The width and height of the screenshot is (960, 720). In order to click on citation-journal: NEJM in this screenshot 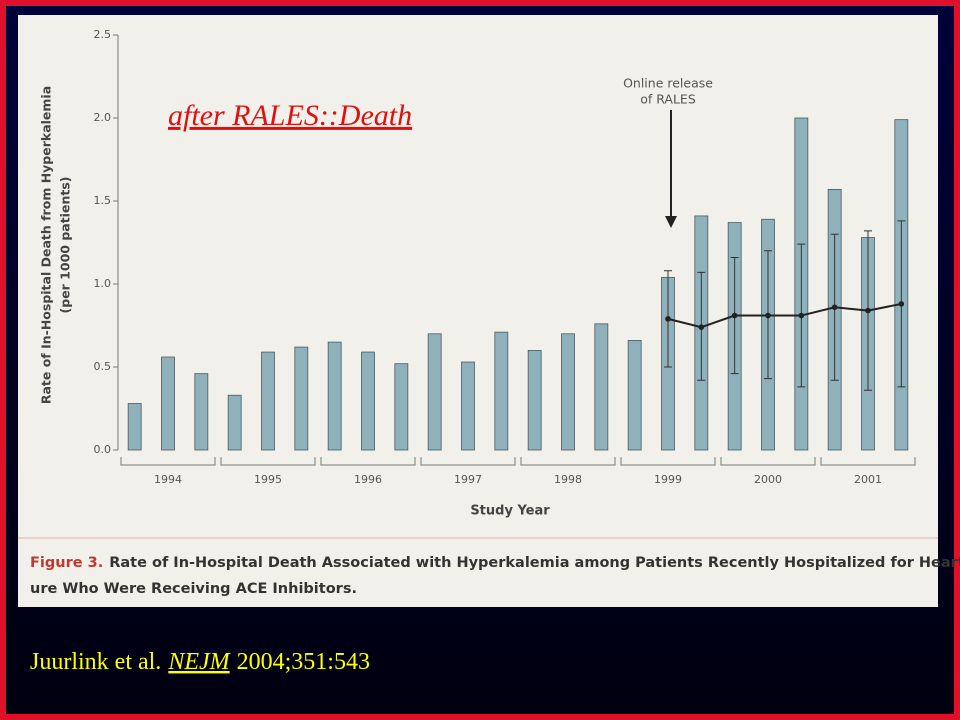, I will do `click(199, 662)`.